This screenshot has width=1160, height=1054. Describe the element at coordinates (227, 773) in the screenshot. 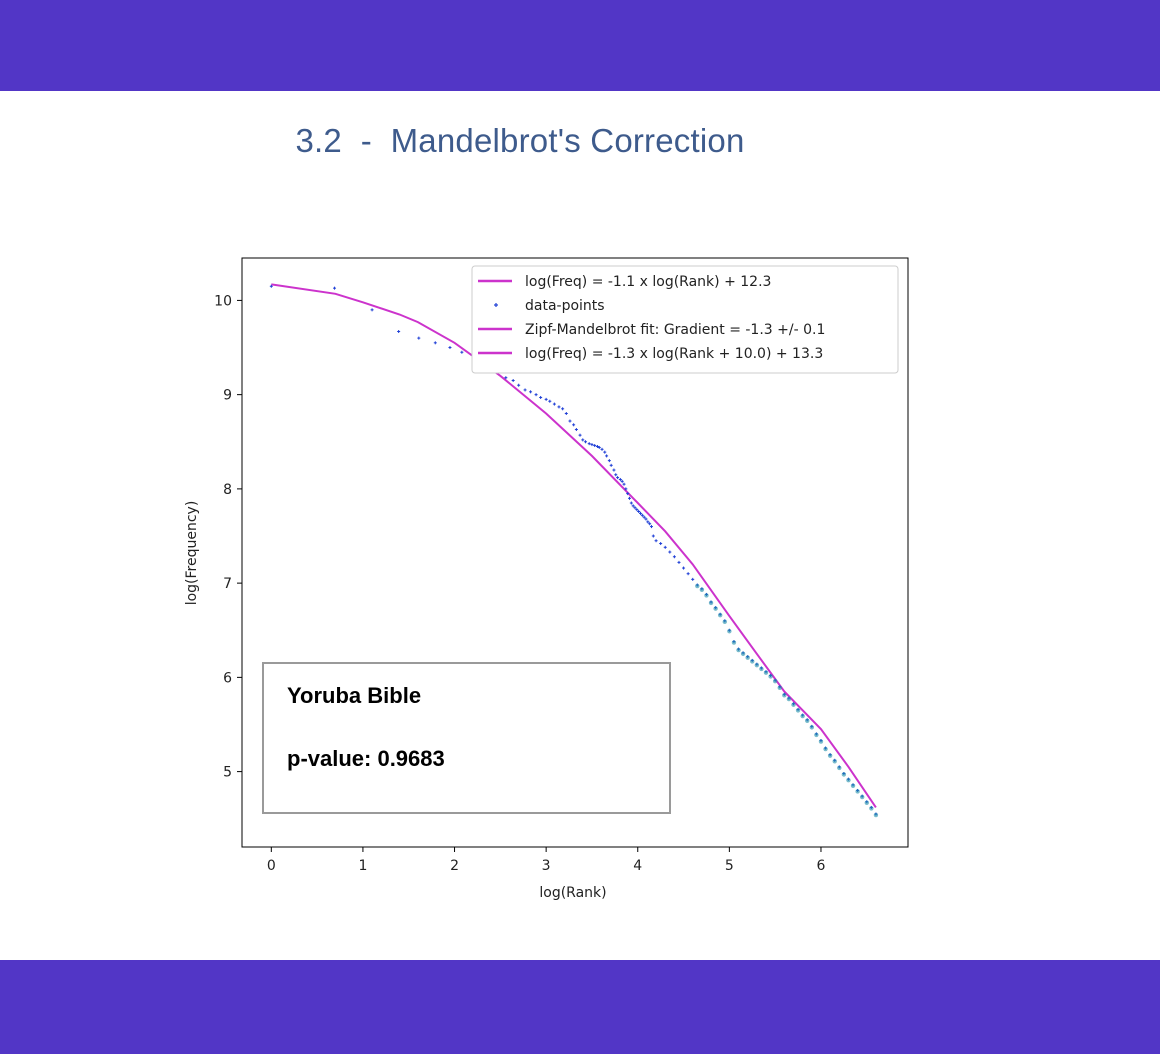

I see `y-tick-label: 5` at that location.